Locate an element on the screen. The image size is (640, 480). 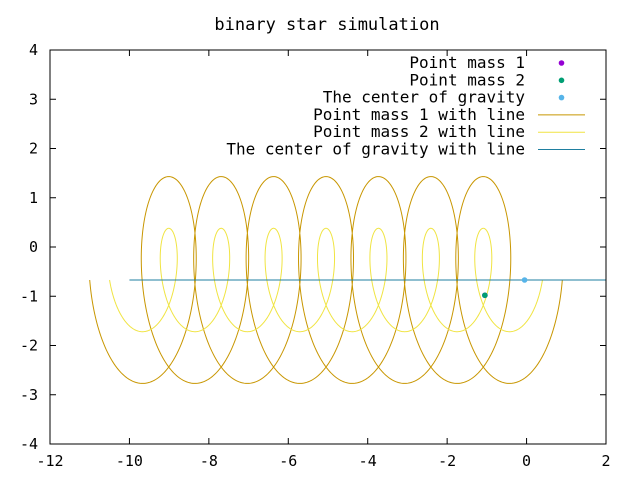
x-tick-label-7: 2 is located at coordinates (605, 461).